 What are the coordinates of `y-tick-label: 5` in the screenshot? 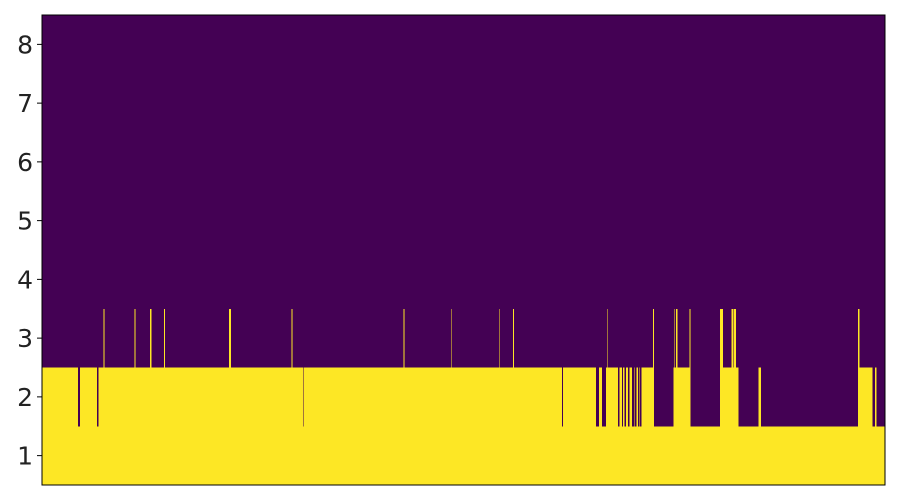 It's located at (25, 221).